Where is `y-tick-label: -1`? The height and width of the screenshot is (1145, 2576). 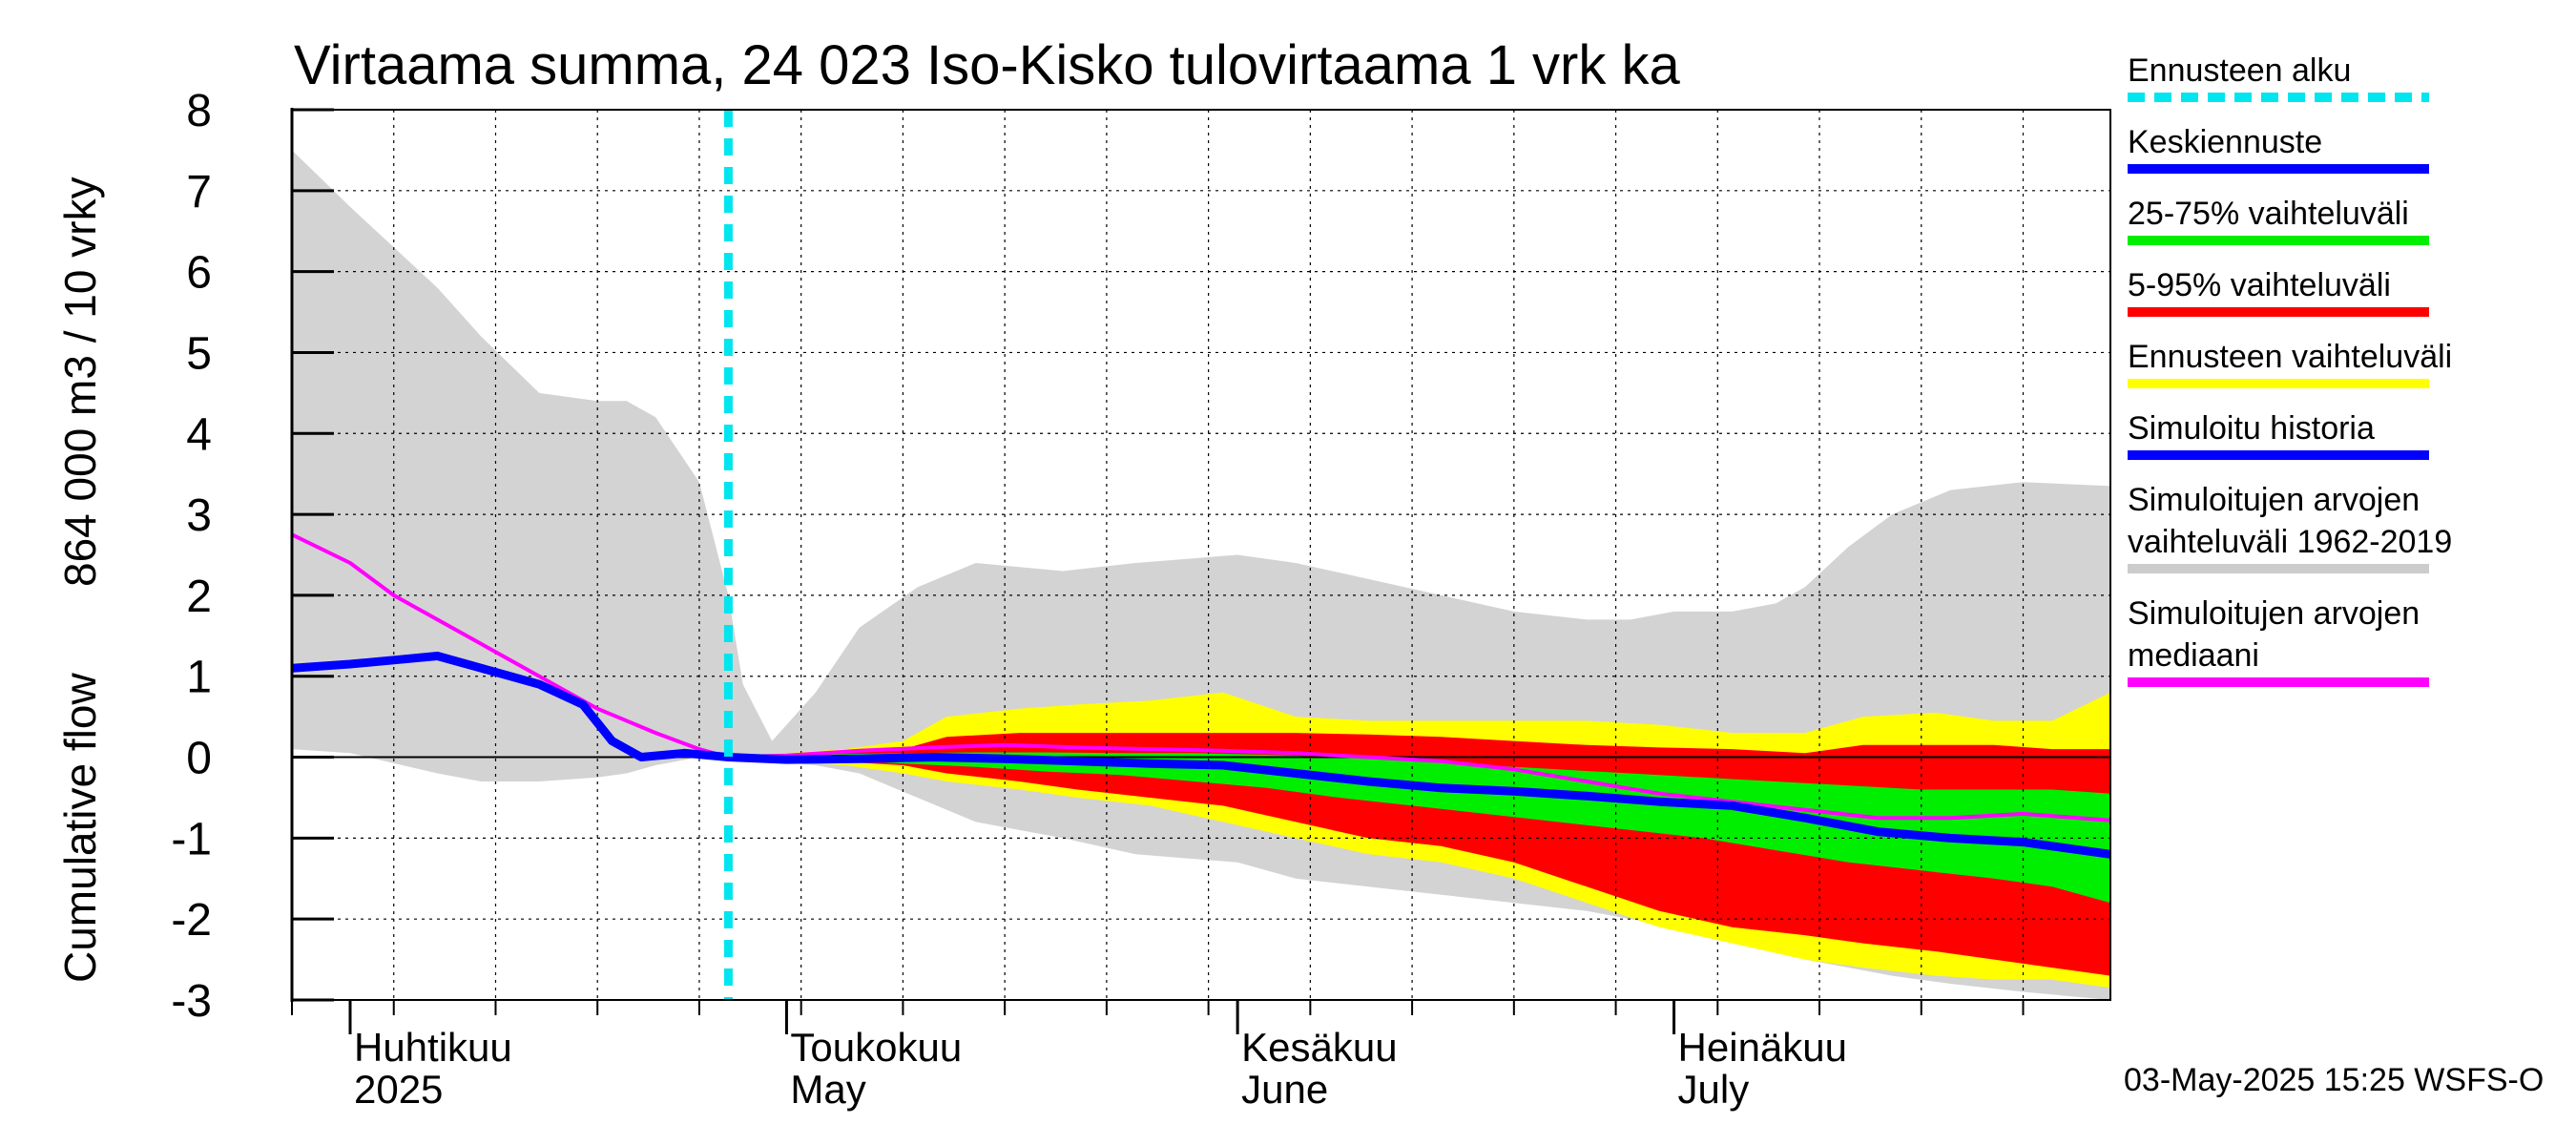 y-tick-label: -1 is located at coordinates (191, 839).